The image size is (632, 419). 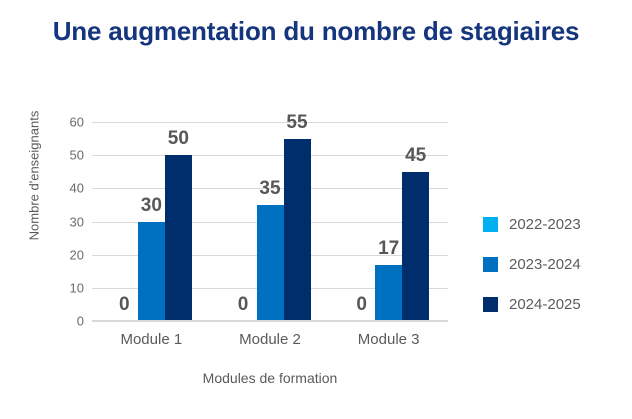 I want to click on bar-value-label: 17, so click(x=389, y=248).